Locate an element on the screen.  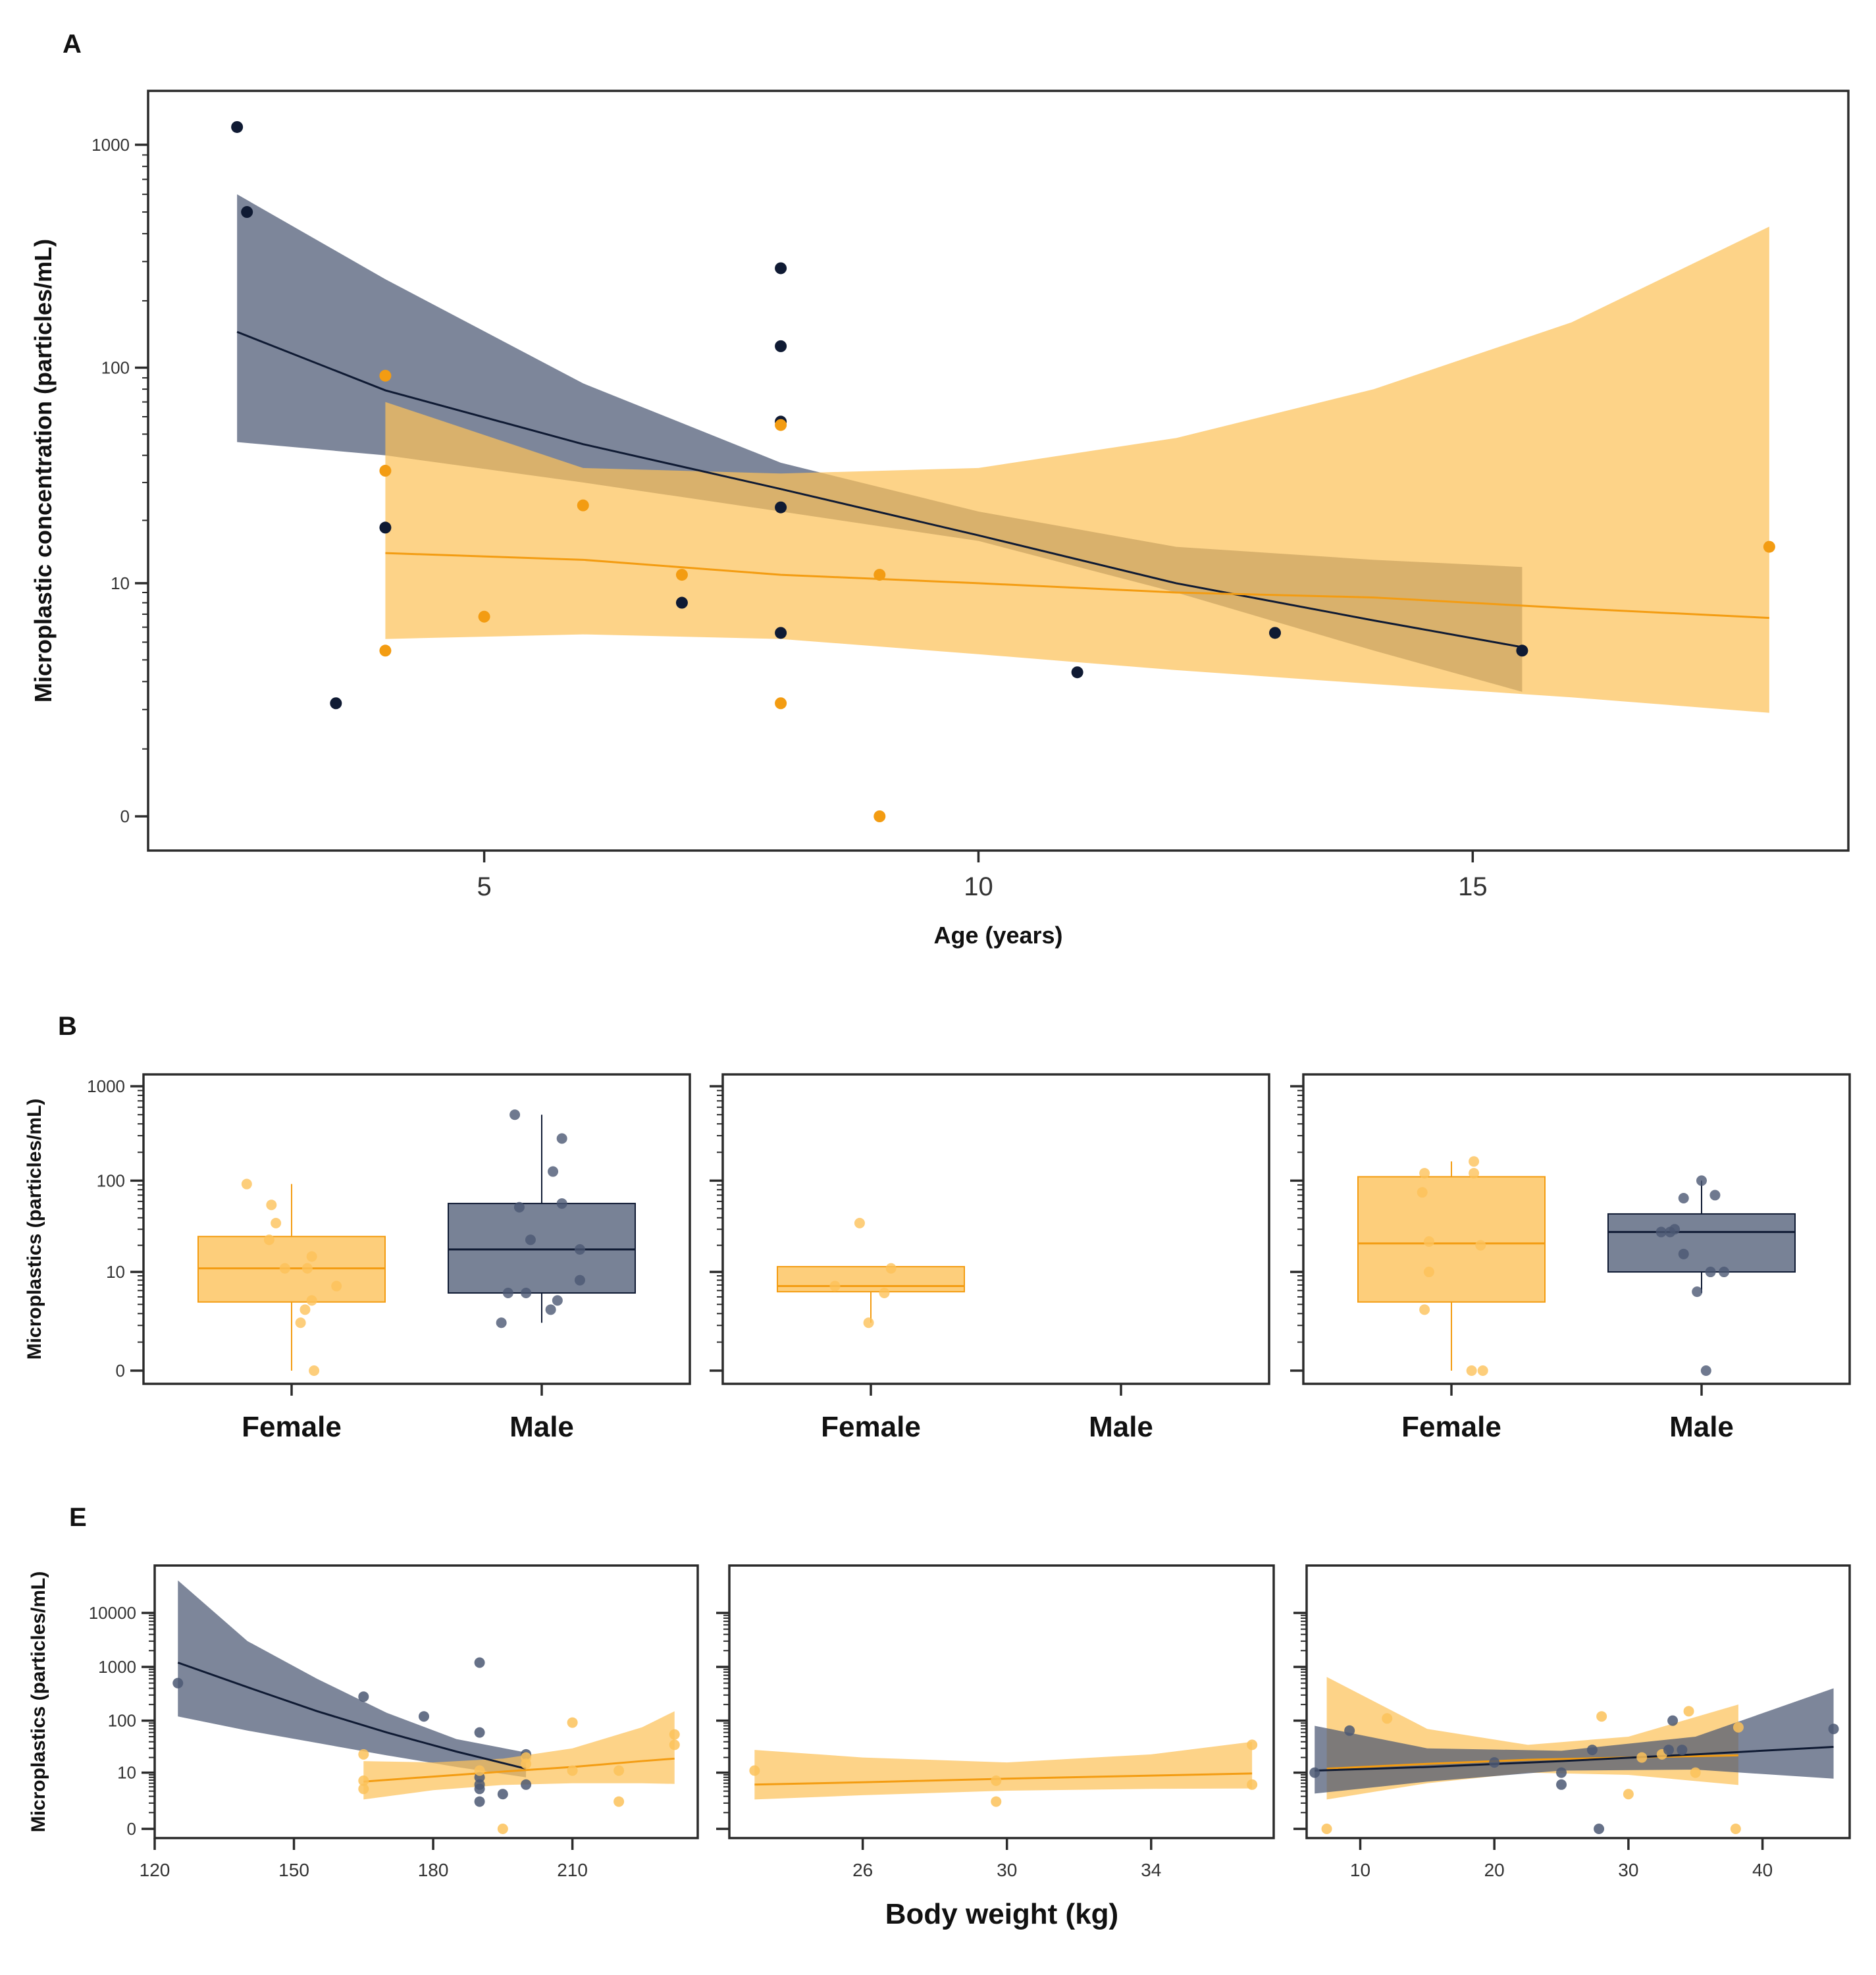
panel-a-x-tick-label: 10 is located at coordinates (978, 886).